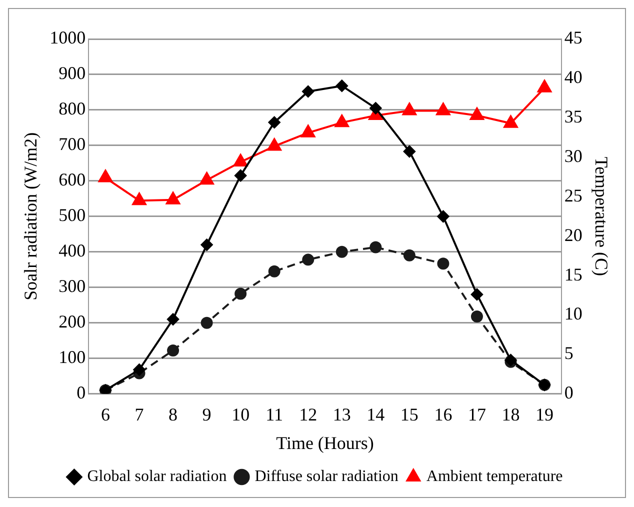  Describe the element at coordinates (573, 274) in the screenshot. I see `y2-tick-label: 15` at that location.